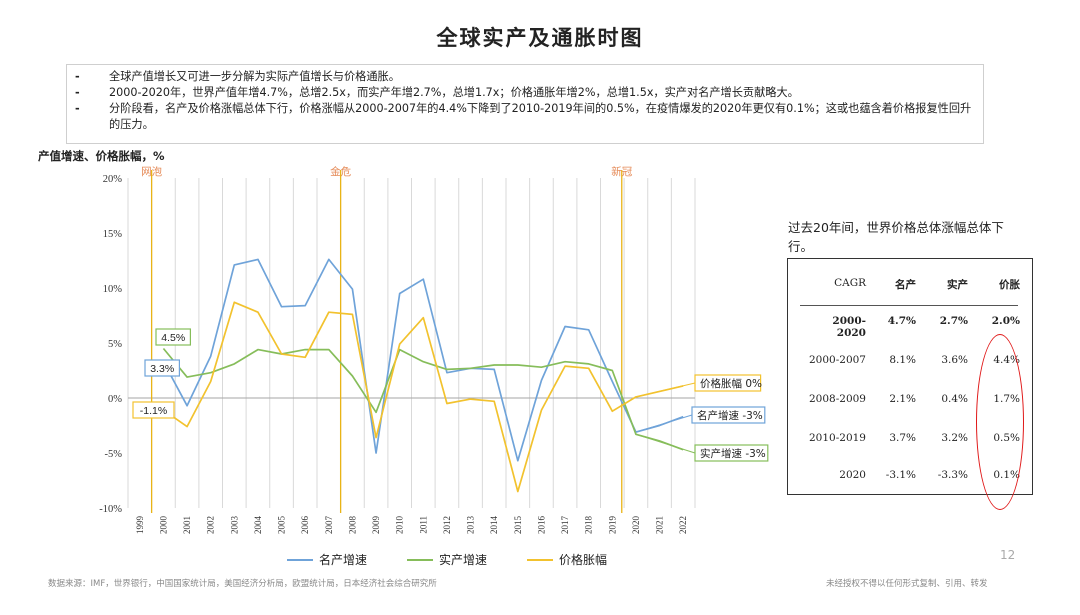 The width and height of the screenshot is (1080, 615). Describe the element at coordinates (400, 525) in the screenshot. I see `x-tick-label: 2010` at that location.